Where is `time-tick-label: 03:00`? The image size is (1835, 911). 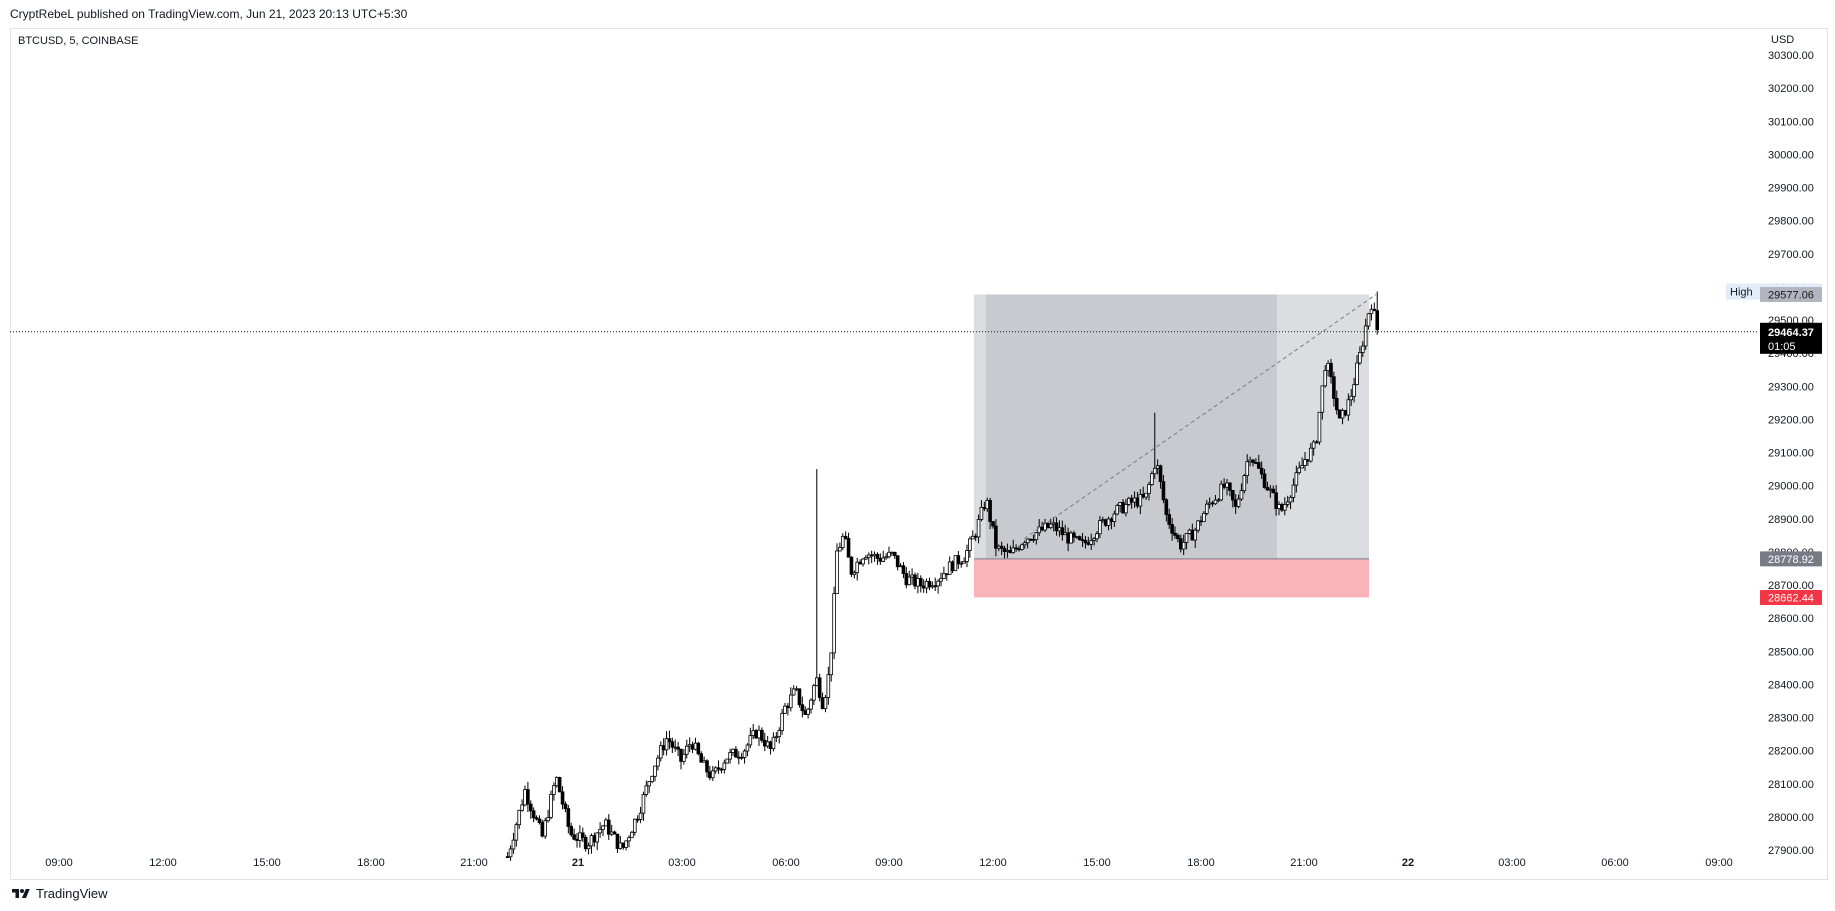 time-tick-label: 03:00 is located at coordinates (682, 863).